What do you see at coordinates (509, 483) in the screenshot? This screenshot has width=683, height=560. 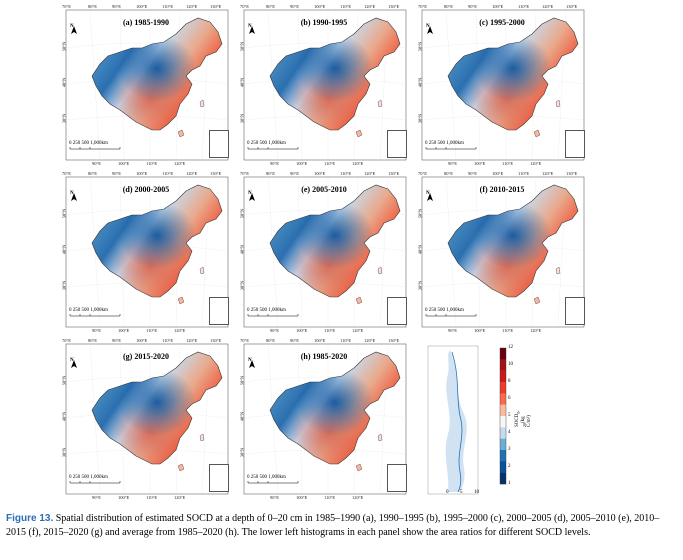 I see `colorbar-tick-label: 1` at bounding box center [509, 483].